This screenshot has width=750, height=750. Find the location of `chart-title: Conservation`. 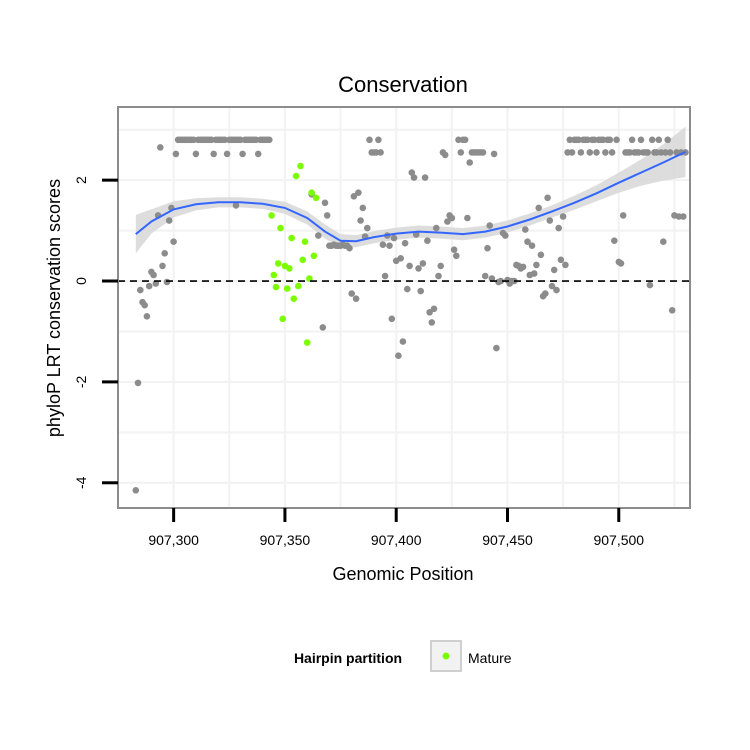

chart-title: Conservation is located at coordinates (403, 84).